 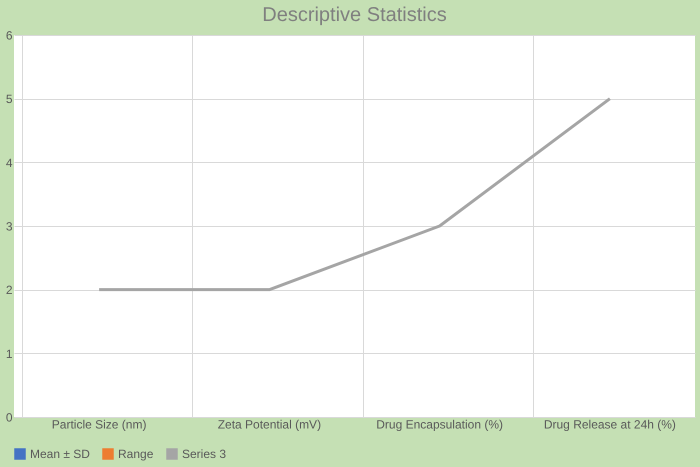 What do you see at coordinates (9, 99) in the screenshot?
I see `y-tick-label: 5` at bounding box center [9, 99].